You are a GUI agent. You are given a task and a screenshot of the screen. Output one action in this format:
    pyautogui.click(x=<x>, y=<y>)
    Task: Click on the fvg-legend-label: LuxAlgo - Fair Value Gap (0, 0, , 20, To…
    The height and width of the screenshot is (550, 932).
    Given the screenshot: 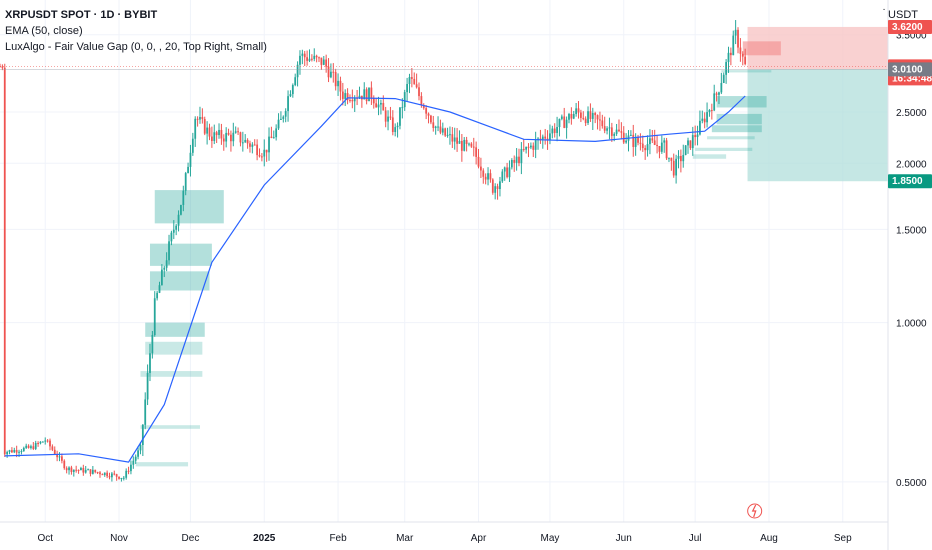 What is the action you would take?
    pyautogui.click(x=136, y=47)
    